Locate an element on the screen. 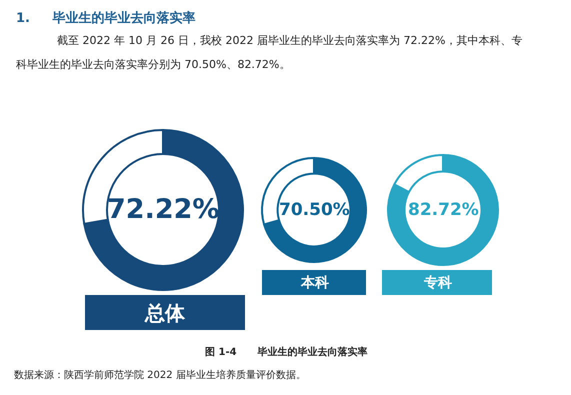 The image size is (571, 395). text: 1. 毕业生的毕业去向落实率 is located at coordinates (106, 18).